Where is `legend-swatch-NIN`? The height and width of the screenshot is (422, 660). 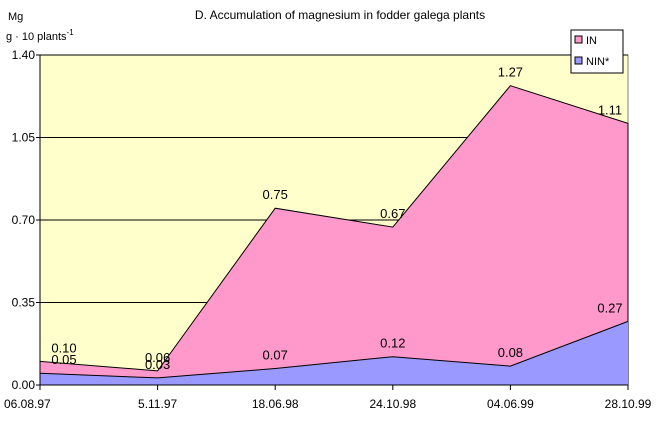 legend-swatch-NIN is located at coordinates (578, 60).